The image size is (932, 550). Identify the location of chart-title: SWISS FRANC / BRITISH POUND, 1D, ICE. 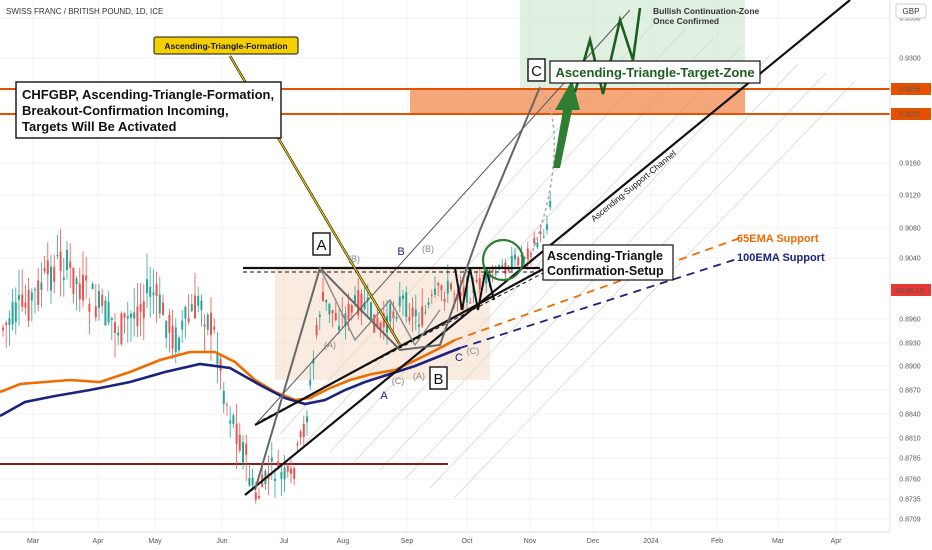
(84, 11).